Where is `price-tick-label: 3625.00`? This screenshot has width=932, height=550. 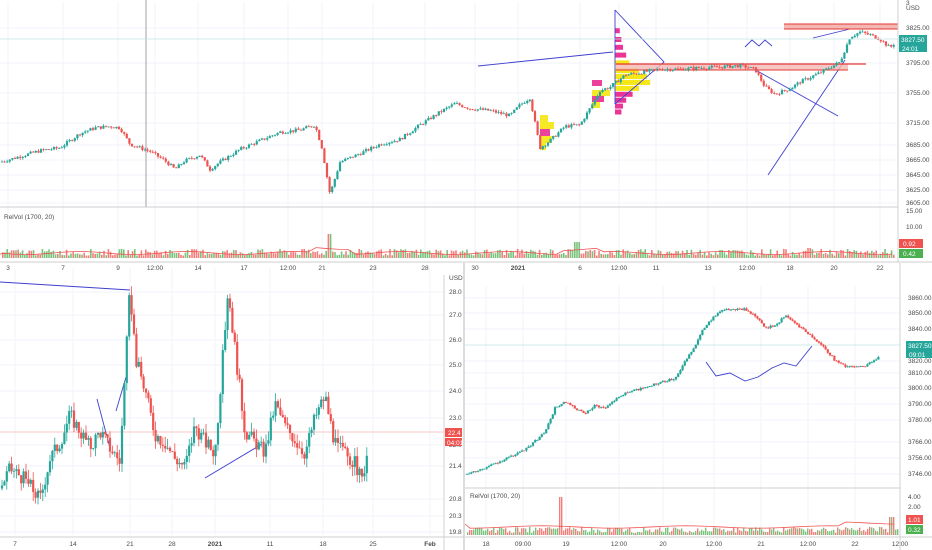
price-tick-label: 3625.00 is located at coordinates (918, 190).